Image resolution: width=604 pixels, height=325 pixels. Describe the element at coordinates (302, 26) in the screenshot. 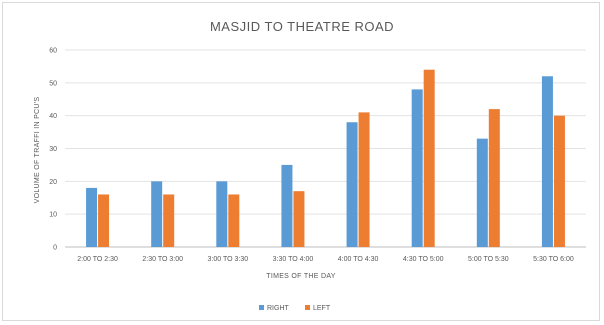

I see `chart-title: MASJID TO THEATRE ROAD` at that location.